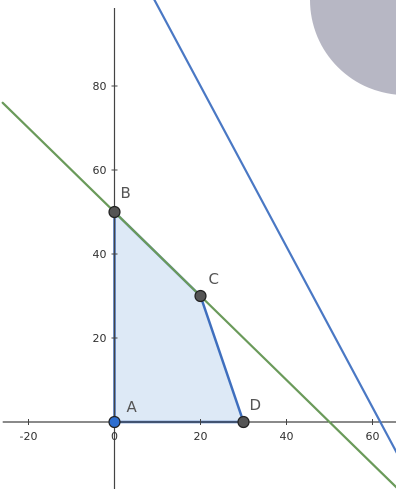  I want to click on x-tick-label: 0, so click(114, 436).